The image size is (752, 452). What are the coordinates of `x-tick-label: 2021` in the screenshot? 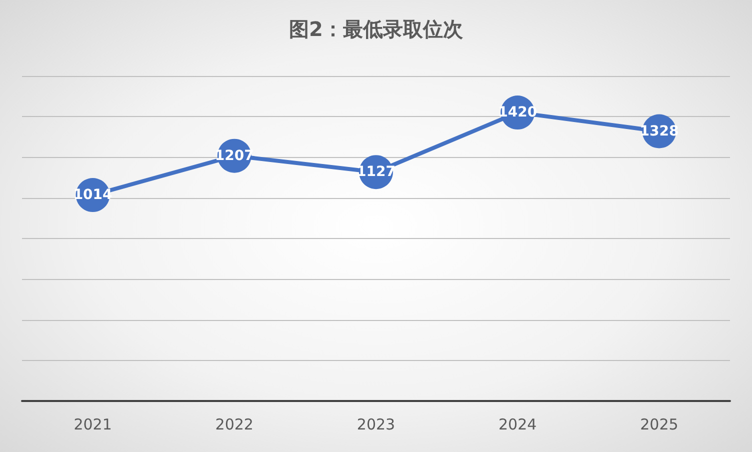 It's located at (93, 425).